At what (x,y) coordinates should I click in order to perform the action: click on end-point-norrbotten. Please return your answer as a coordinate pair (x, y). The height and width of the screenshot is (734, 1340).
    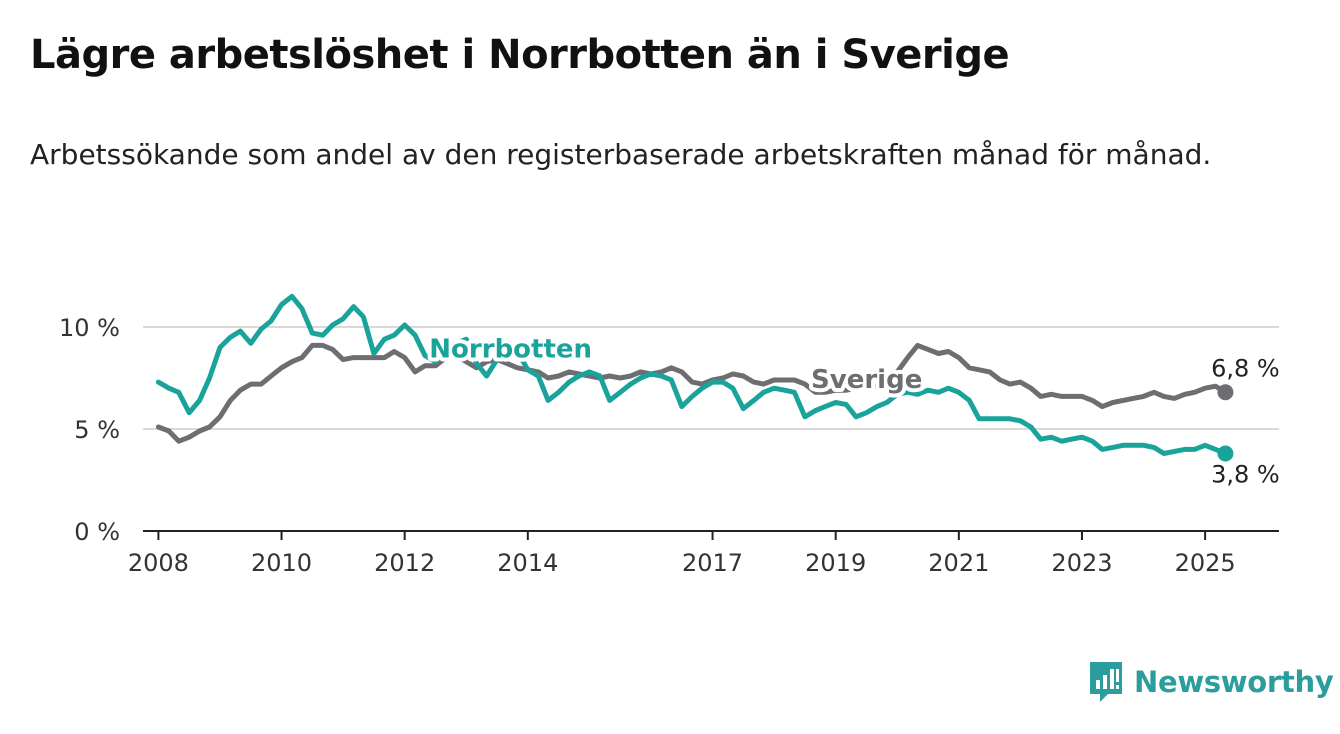
    Looking at the image, I should click on (1225, 453).